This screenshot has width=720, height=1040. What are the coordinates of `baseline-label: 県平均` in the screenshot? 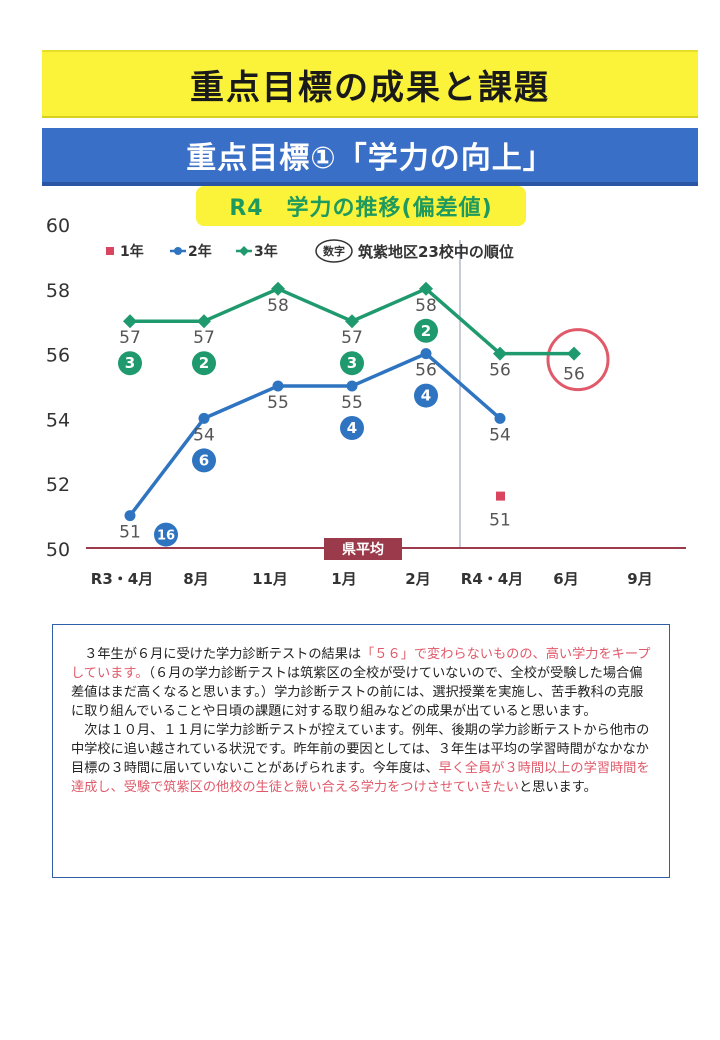 It's located at (363, 549).